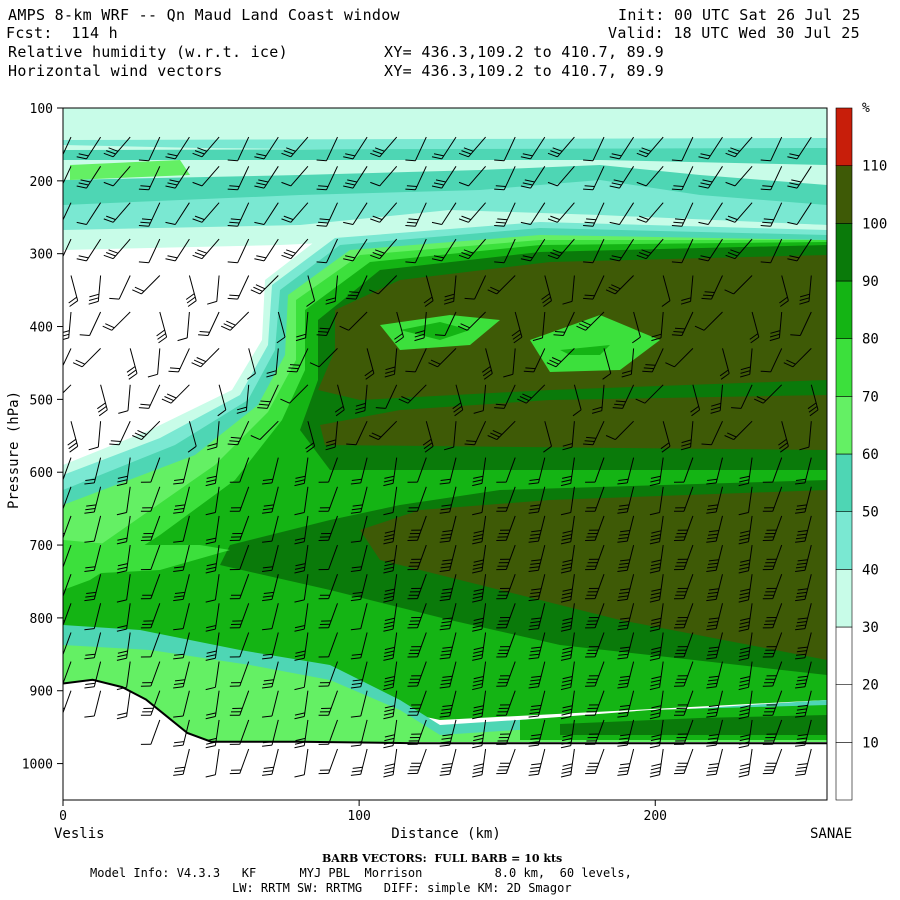 The image size is (900, 900). Describe the element at coordinates (14, 450) in the screenshot. I see `y-axis-label: Pressure (hPa)` at that location.